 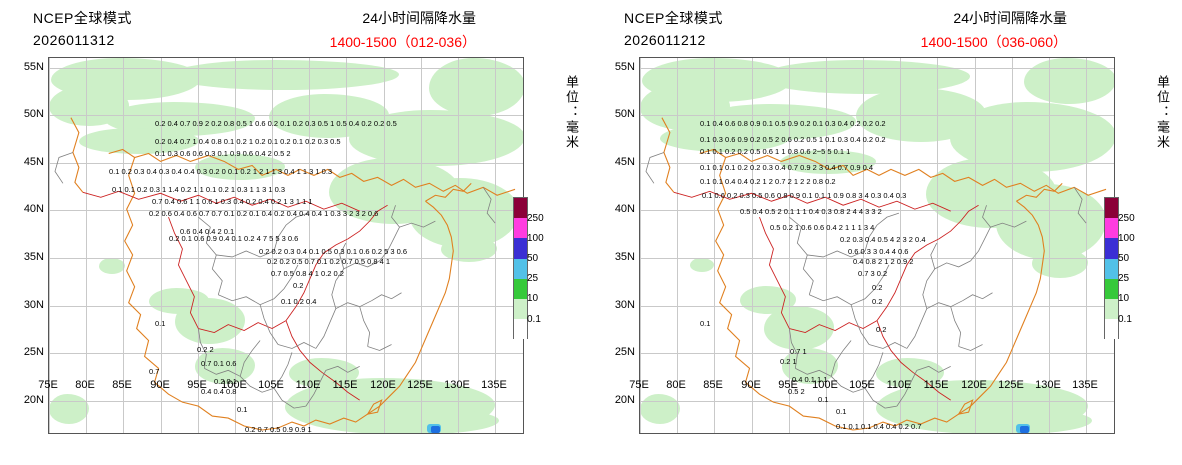 I want to click on colorbar-tick: 100, so click(x=535, y=238).